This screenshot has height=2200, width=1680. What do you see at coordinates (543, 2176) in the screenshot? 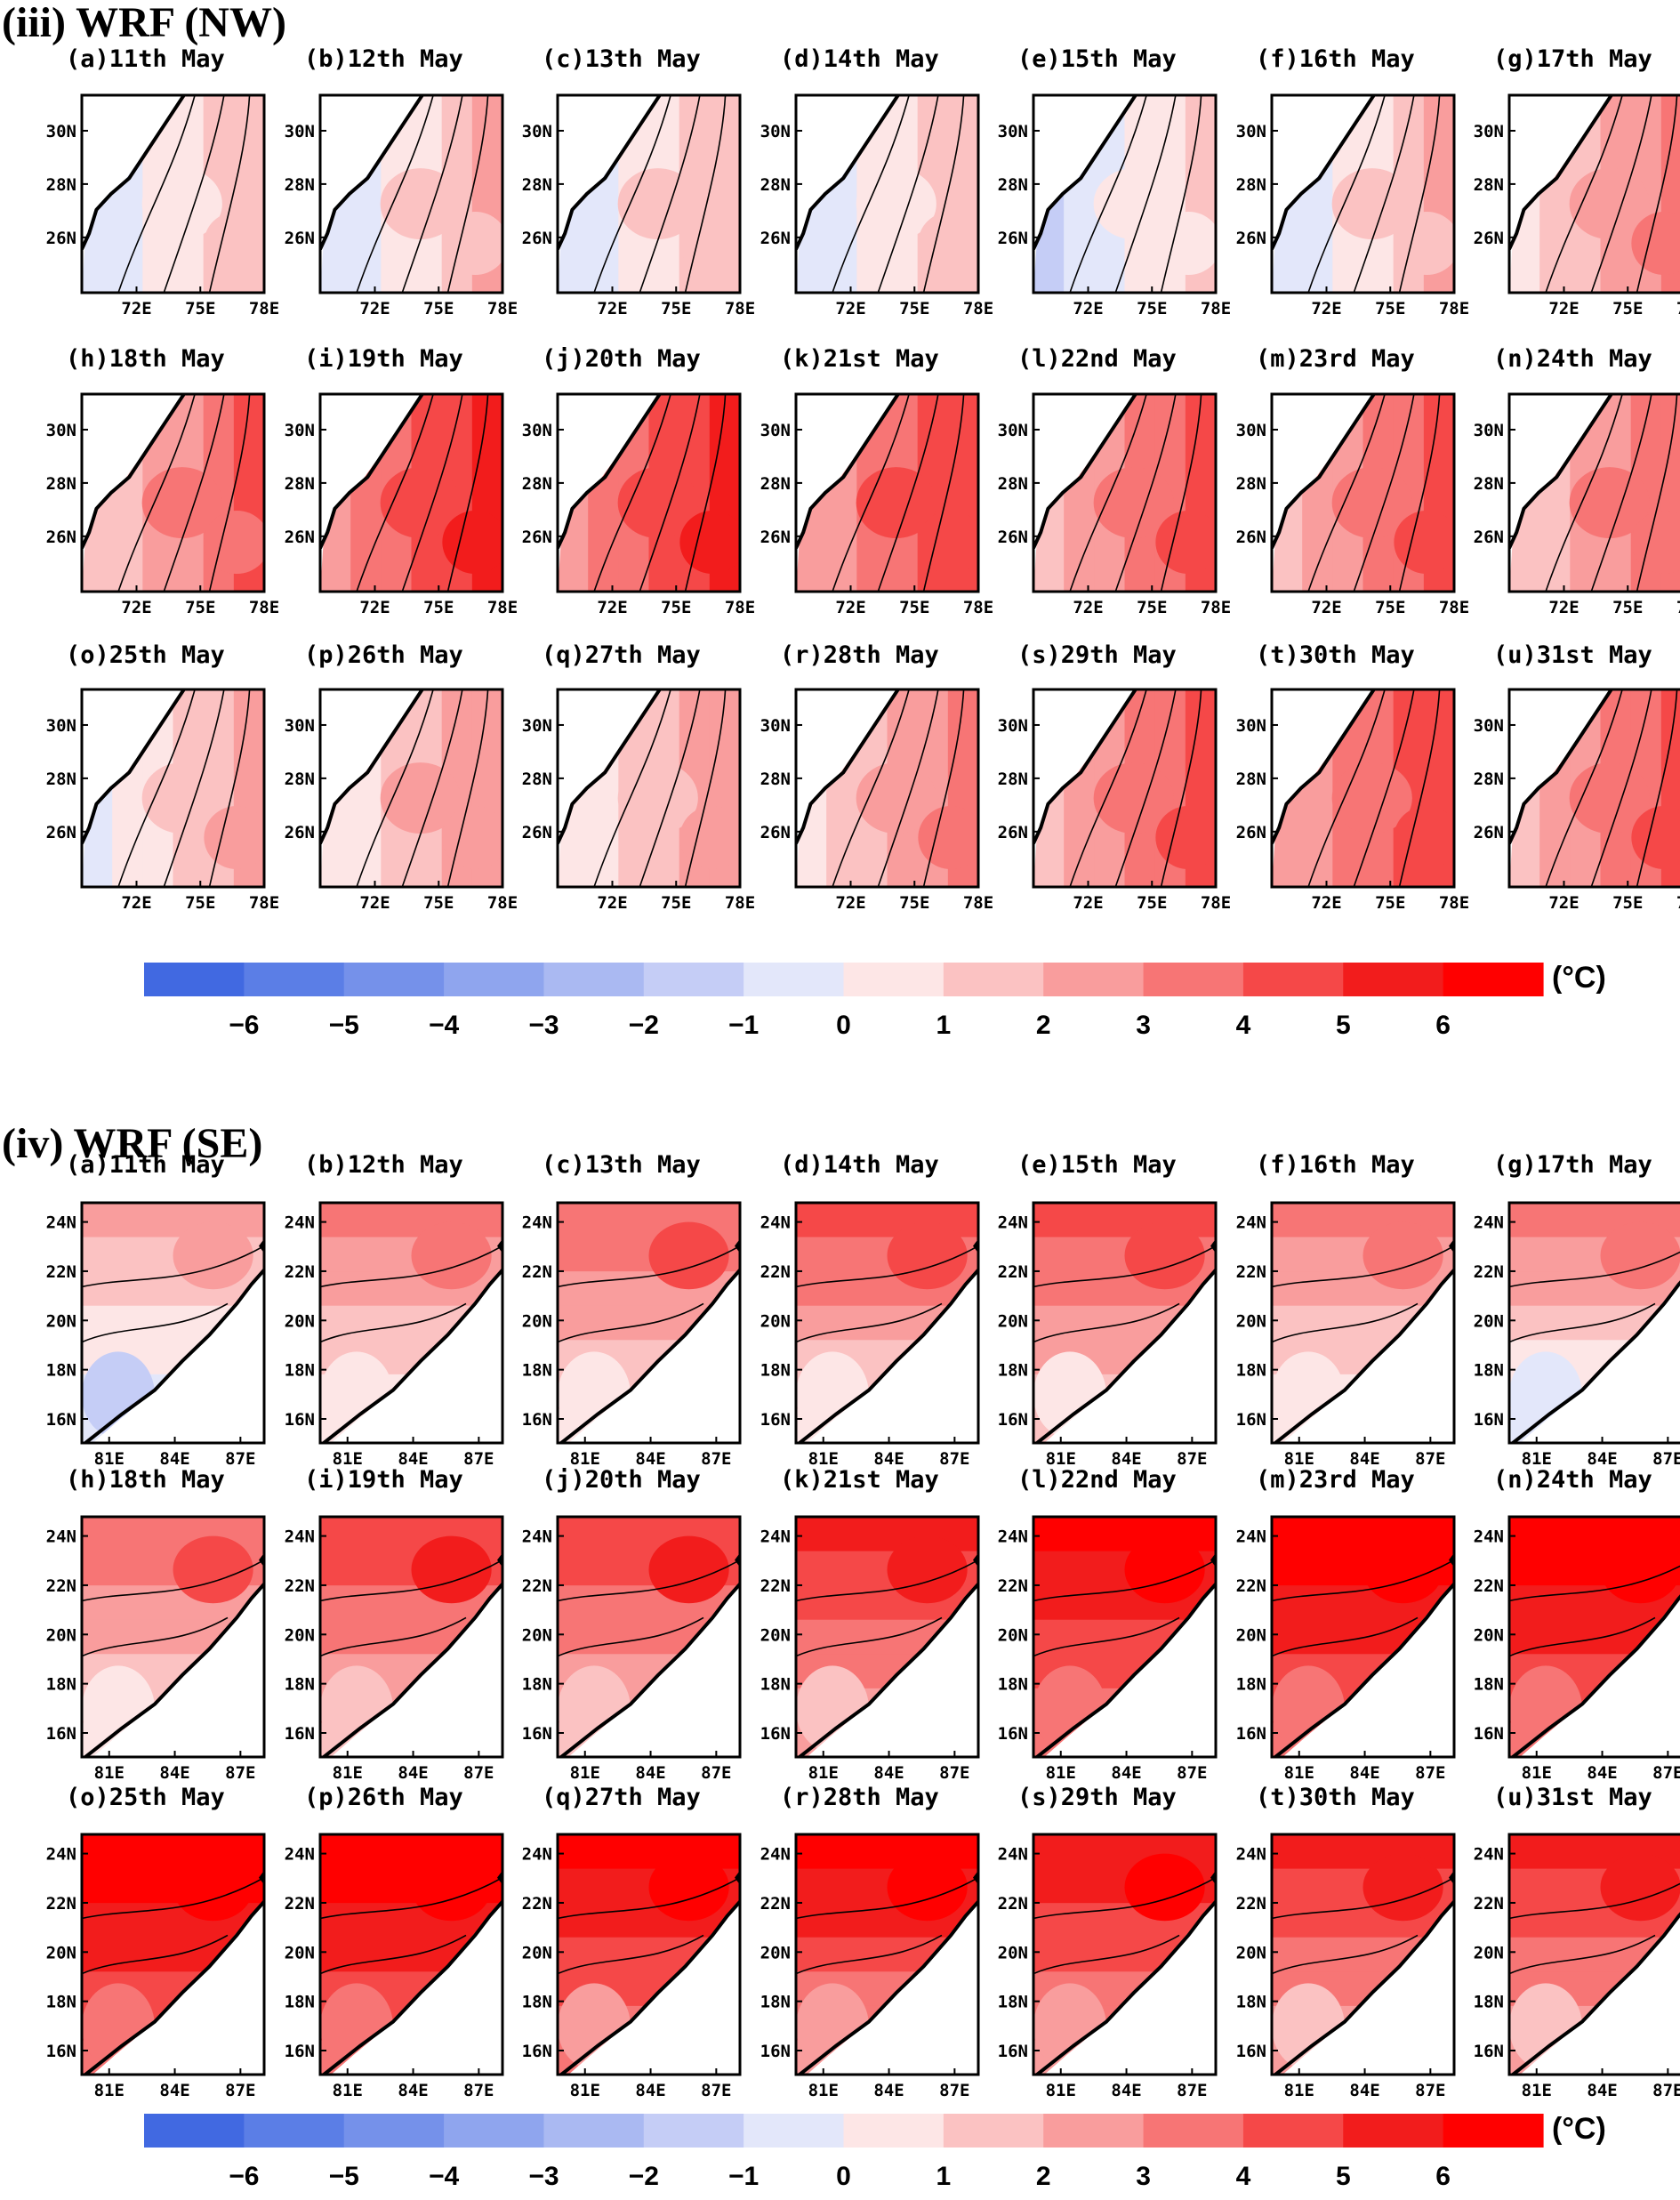
I see `colorbar-tick-label: −3` at bounding box center [543, 2176].